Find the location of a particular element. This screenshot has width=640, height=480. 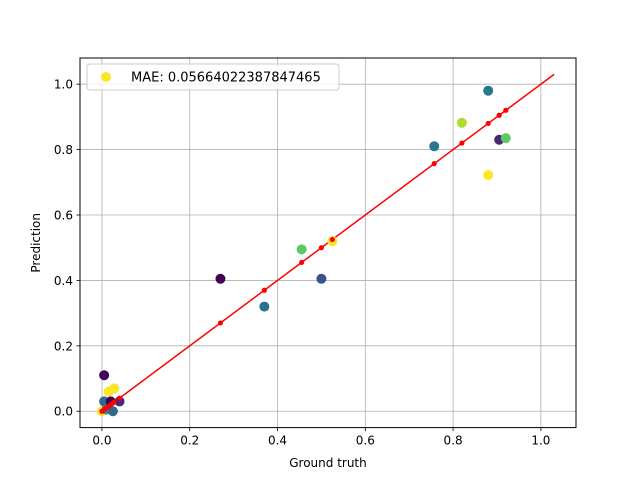

x-tick-label: 0.4 is located at coordinates (277, 441).